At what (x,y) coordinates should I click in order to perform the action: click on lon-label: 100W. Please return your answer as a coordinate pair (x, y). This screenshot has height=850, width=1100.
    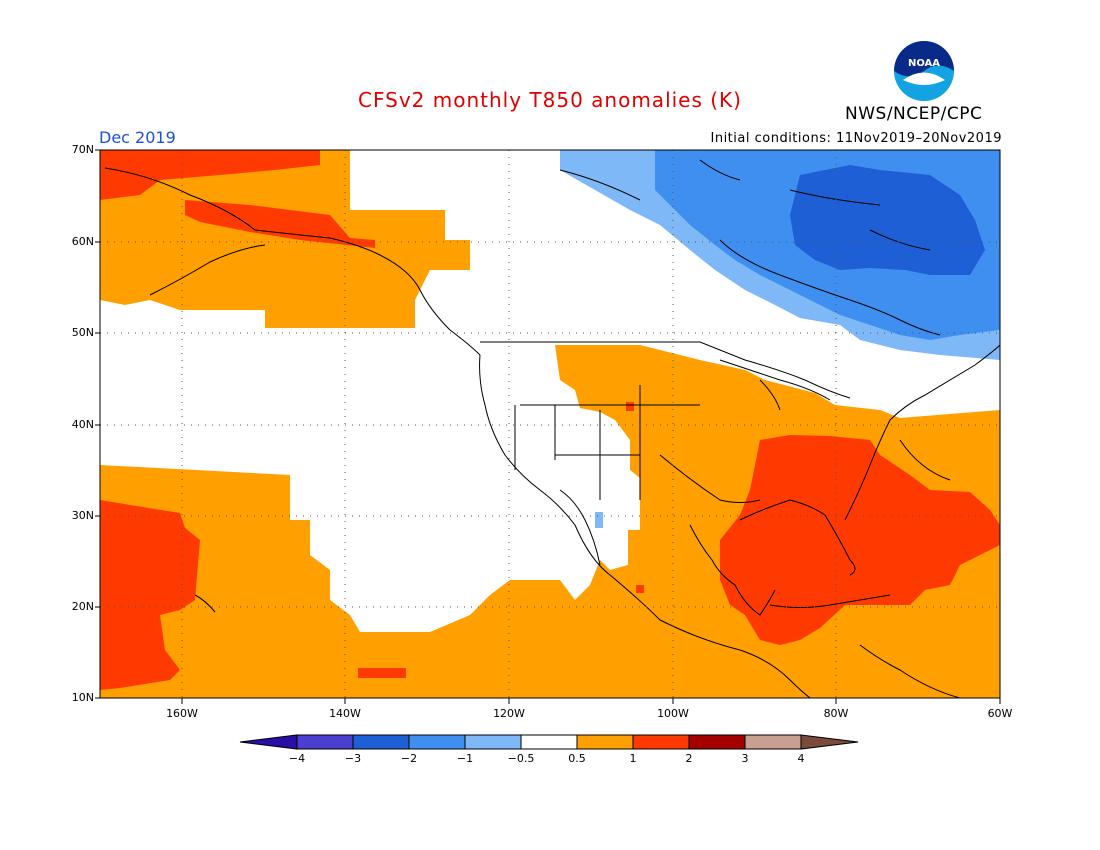
    Looking at the image, I should click on (673, 713).